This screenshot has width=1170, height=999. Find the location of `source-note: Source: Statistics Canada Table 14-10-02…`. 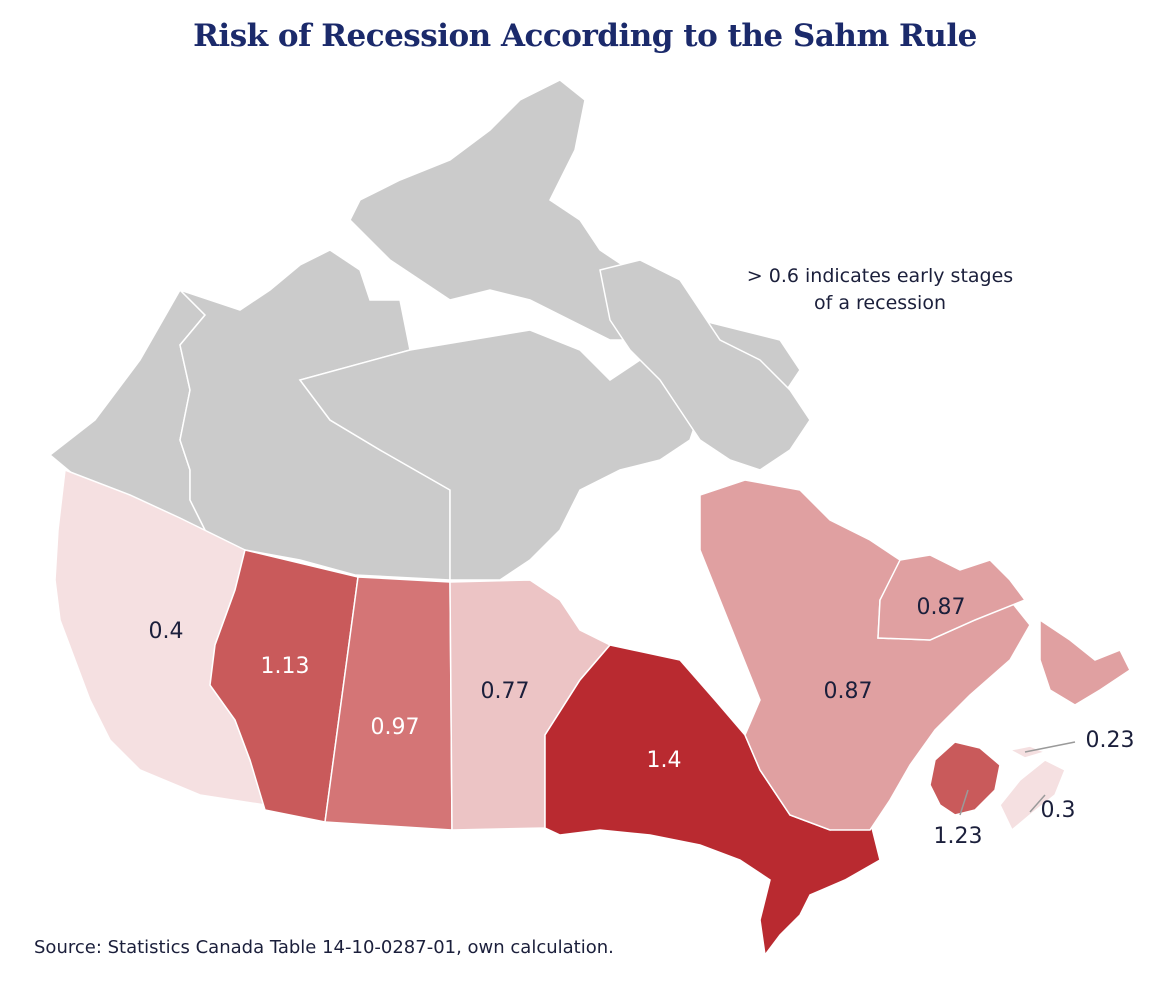

source-note: Source: Statistics Canada Table 14-10-02… is located at coordinates (324, 947).